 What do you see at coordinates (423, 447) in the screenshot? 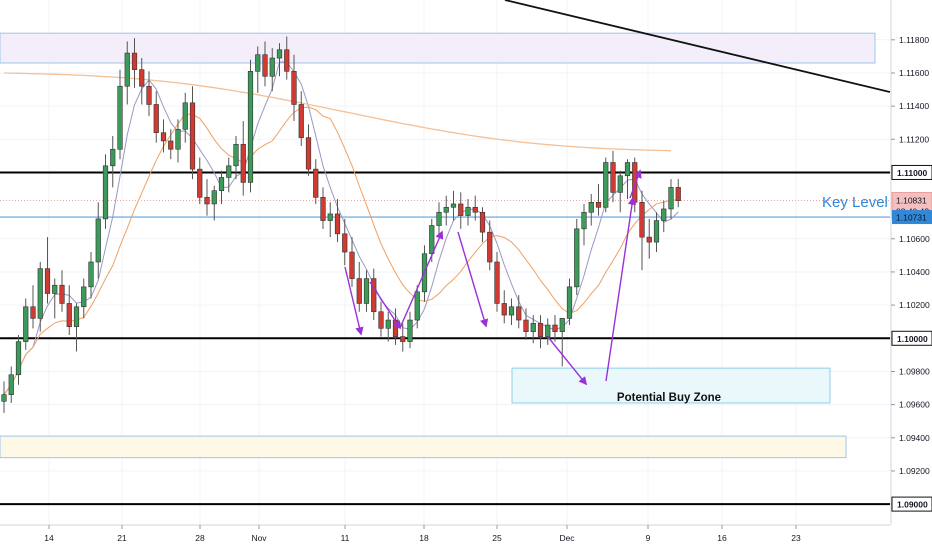
I see `demand-zone` at bounding box center [423, 447].